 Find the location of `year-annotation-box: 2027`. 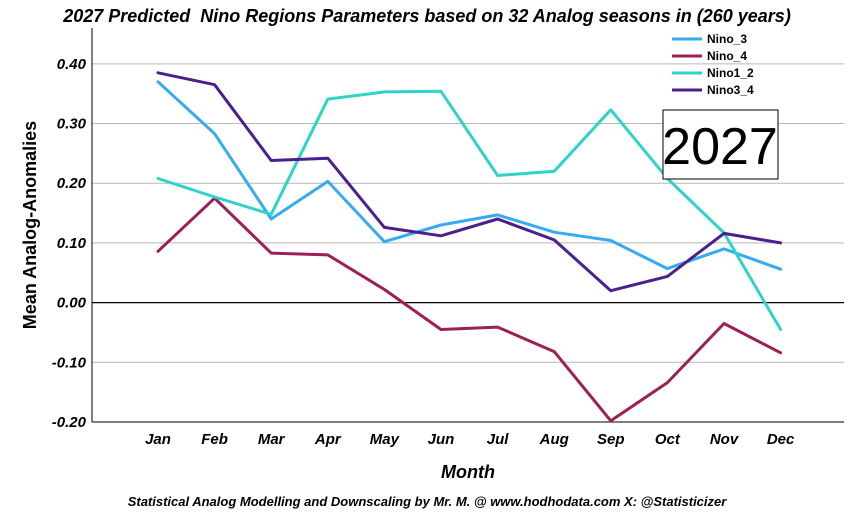

year-annotation-box: 2027 is located at coordinates (720, 144).